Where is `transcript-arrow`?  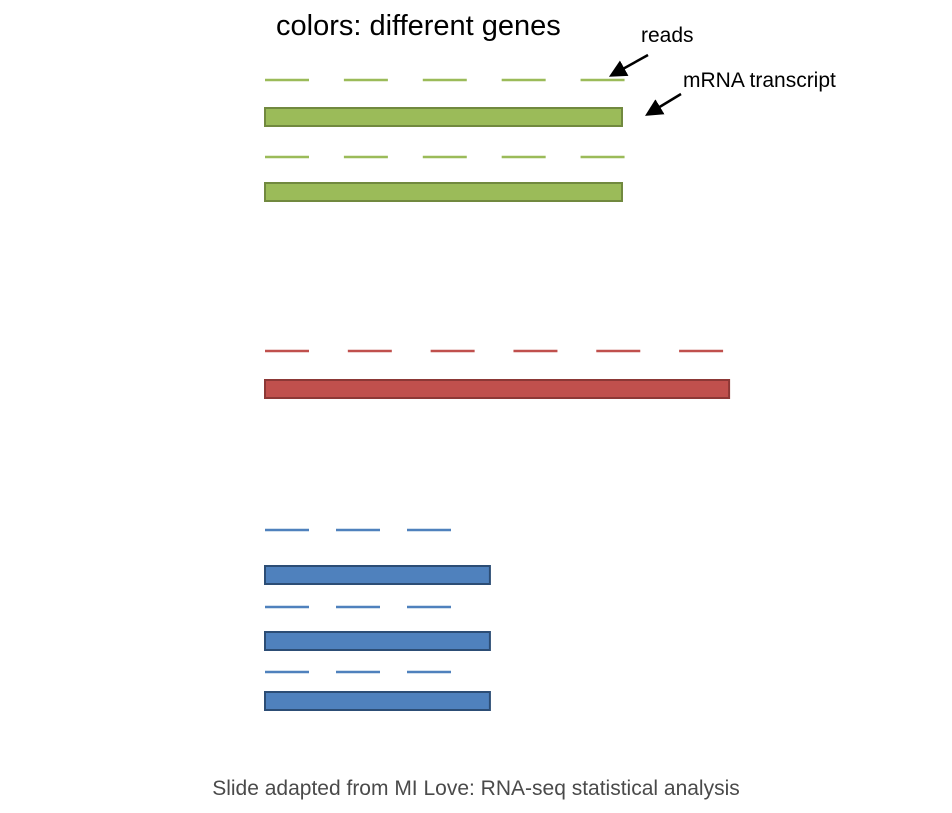 transcript-arrow is located at coordinates (663, 104).